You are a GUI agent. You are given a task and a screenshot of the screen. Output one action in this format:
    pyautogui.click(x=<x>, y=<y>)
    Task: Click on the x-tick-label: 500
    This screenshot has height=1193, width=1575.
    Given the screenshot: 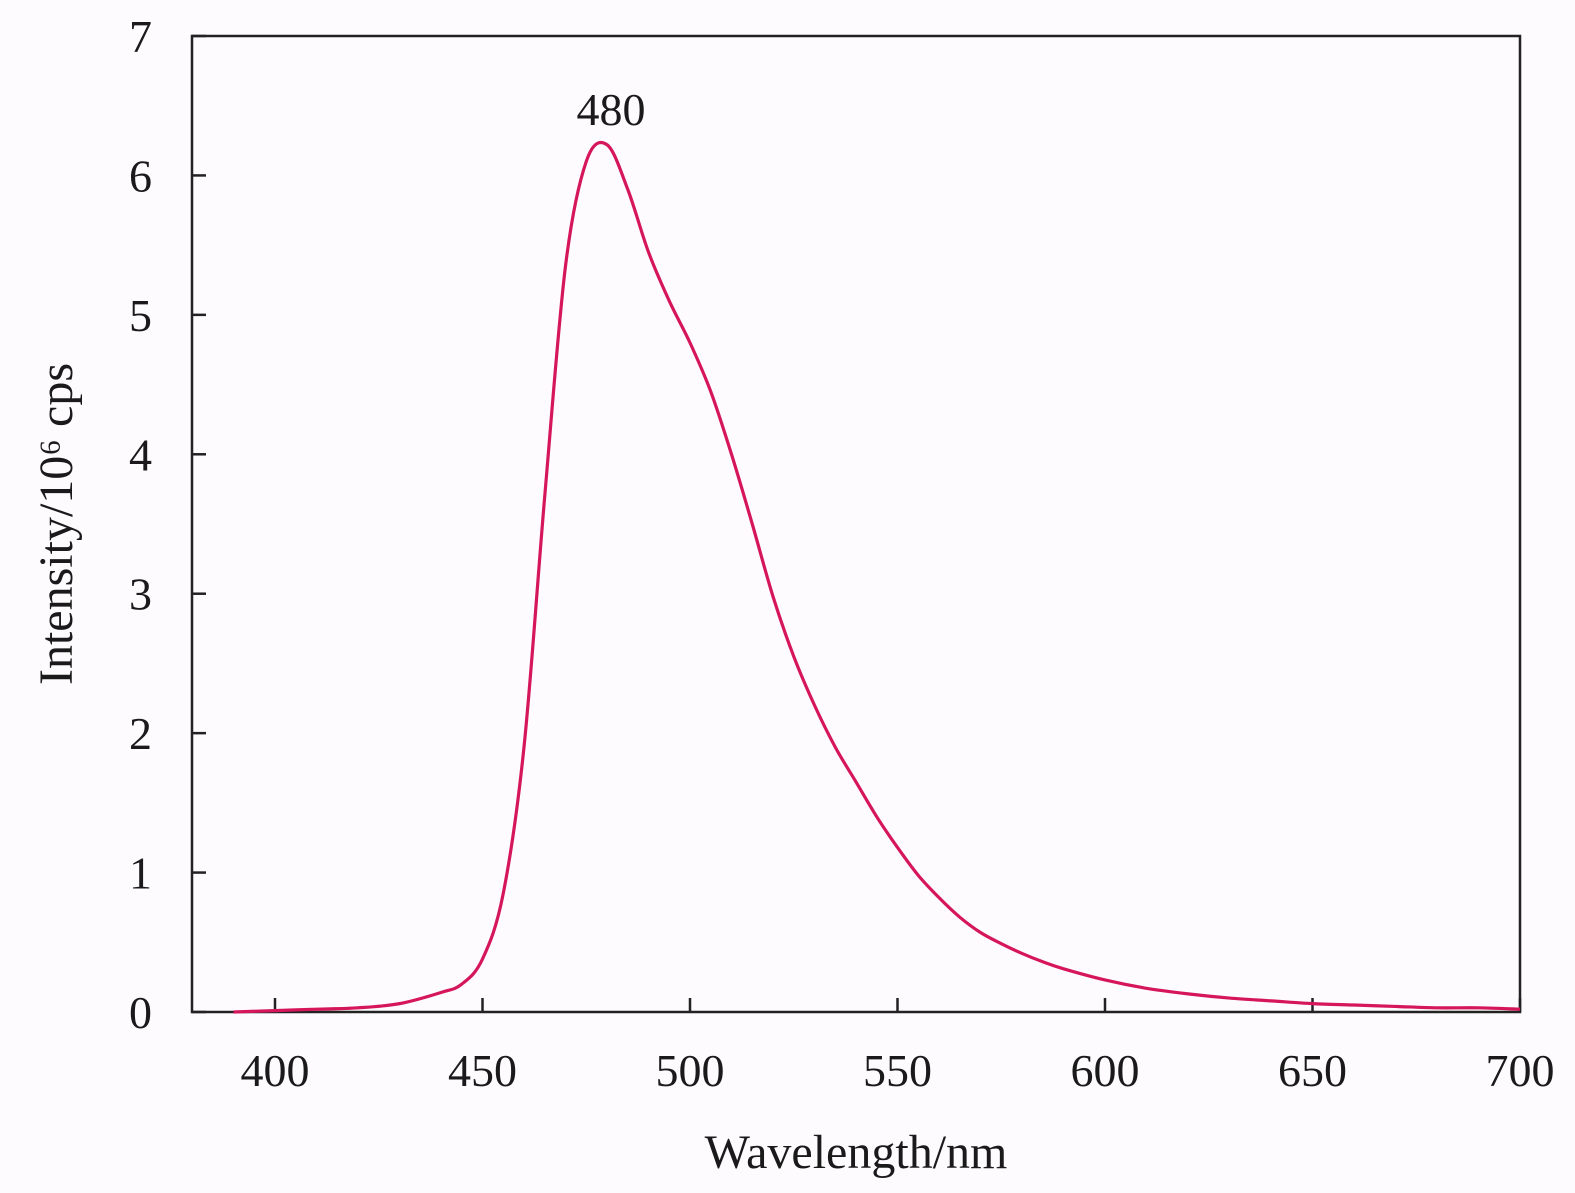 What is the action you would take?
    pyautogui.click(x=690, y=1070)
    